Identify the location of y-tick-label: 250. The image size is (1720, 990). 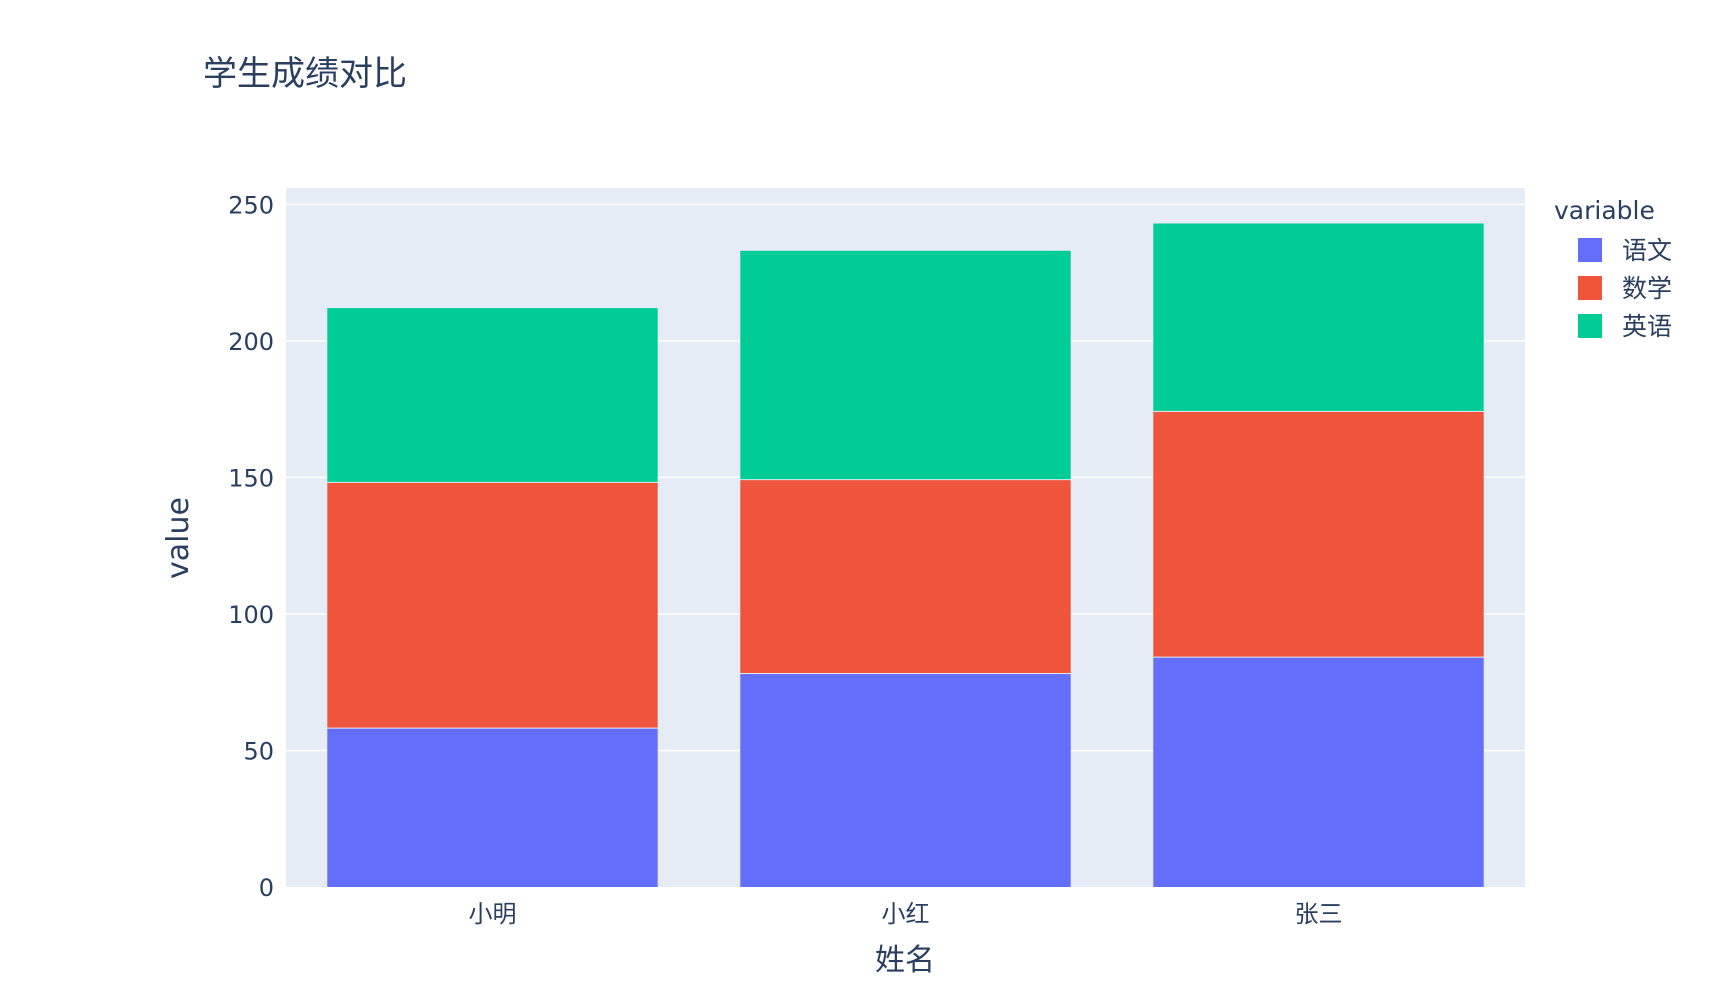
(251, 205).